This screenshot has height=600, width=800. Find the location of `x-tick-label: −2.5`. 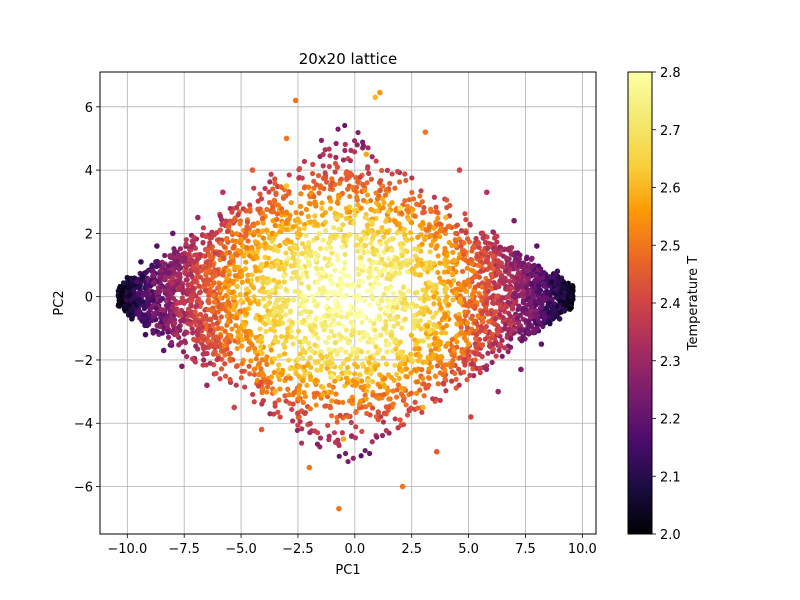

x-tick-label: −2.5 is located at coordinates (298, 549).